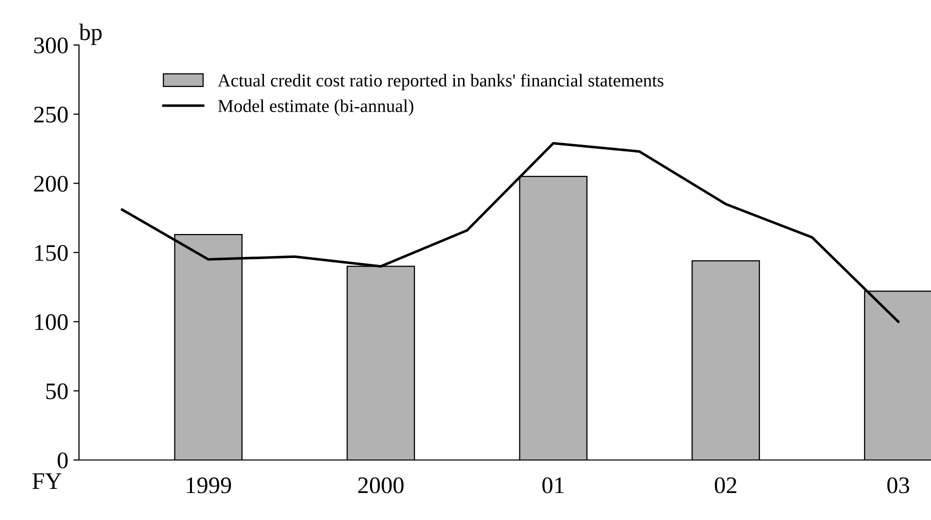 This screenshot has height=520, width=931. What do you see at coordinates (898, 485) in the screenshot?
I see `x-tick-label: 03` at bounding box center [898, 485].